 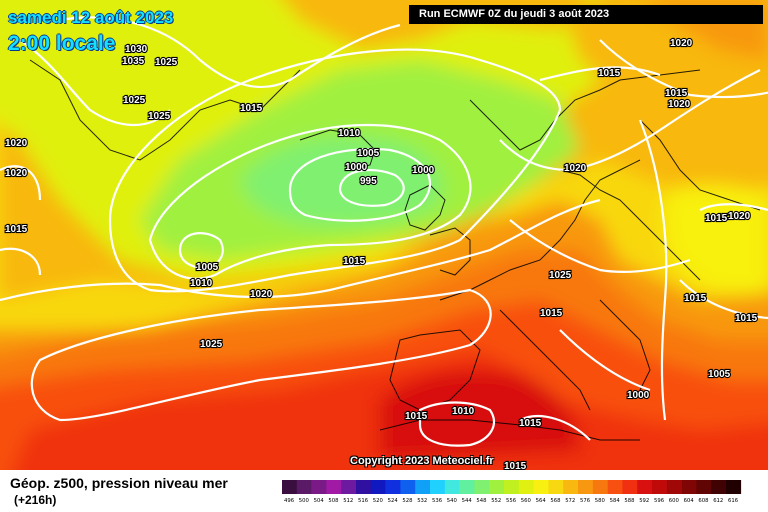 What do you see at coordinates (119, 483) in the screenshot?
I see `legend-title: Géop. z500, pression niveau mer` at bounding box center [119, 483].